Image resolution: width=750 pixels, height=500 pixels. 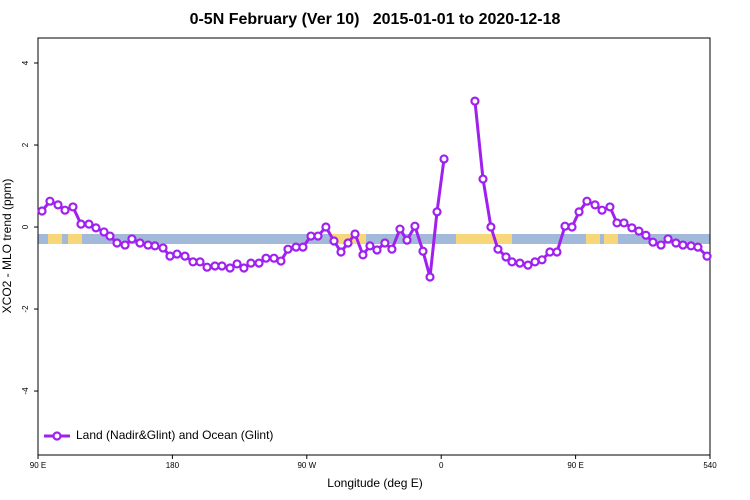 I want to click on y-tick-label: -4, so click(x=25, y=391).